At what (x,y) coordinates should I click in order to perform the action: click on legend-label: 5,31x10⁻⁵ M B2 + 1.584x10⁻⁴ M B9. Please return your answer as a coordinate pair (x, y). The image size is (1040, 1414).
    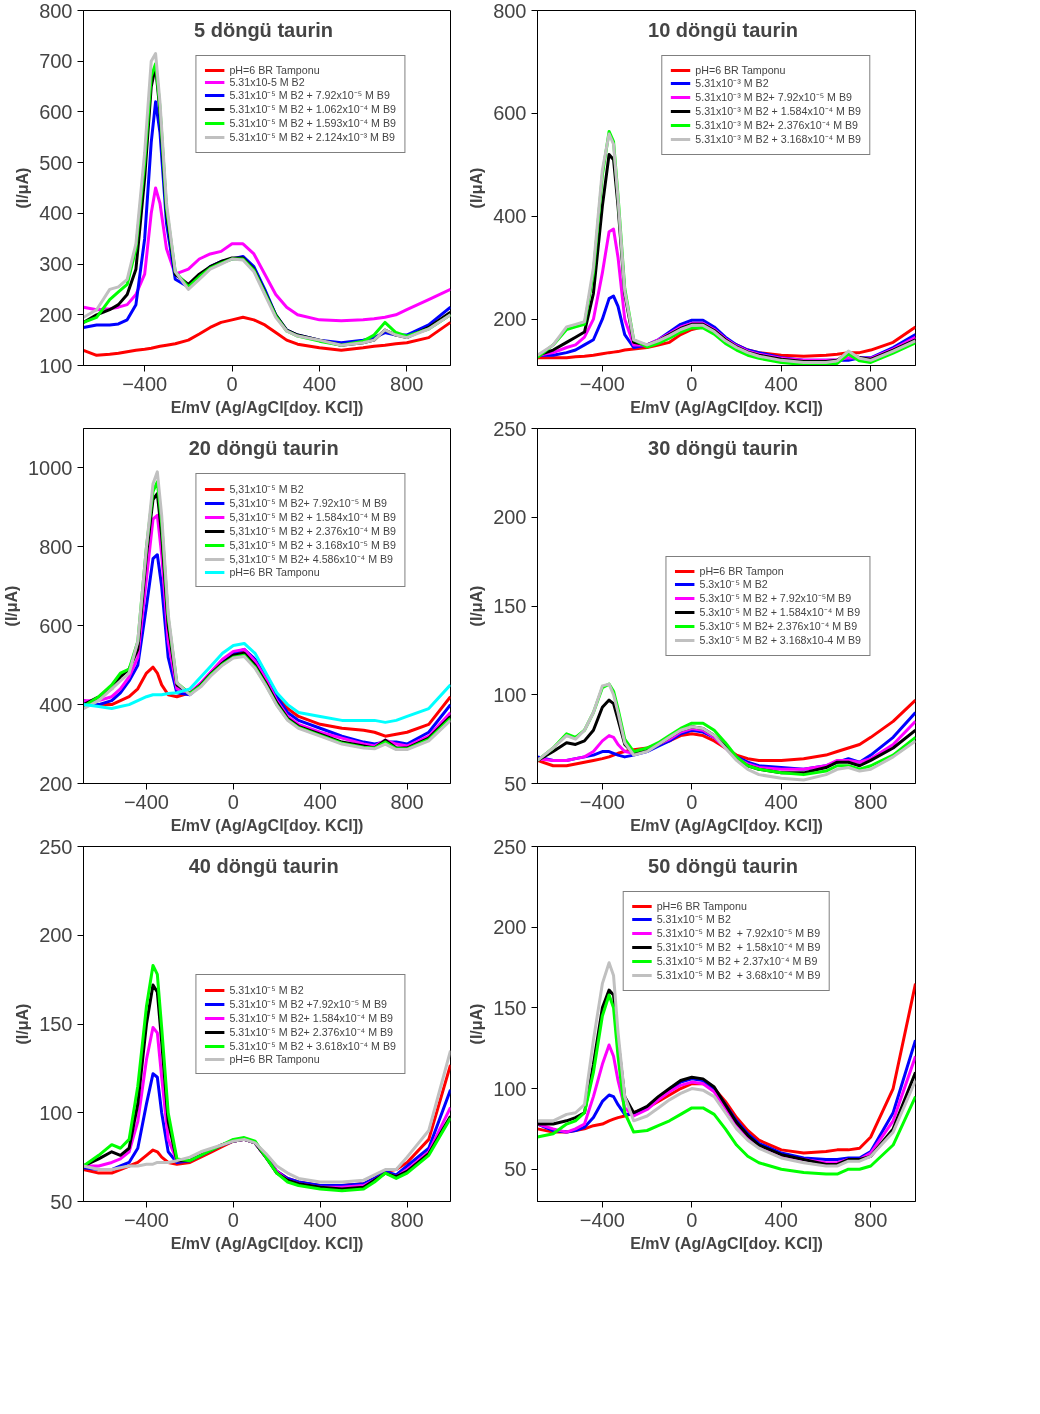
    Looking at the image, I should click on (312, 517).